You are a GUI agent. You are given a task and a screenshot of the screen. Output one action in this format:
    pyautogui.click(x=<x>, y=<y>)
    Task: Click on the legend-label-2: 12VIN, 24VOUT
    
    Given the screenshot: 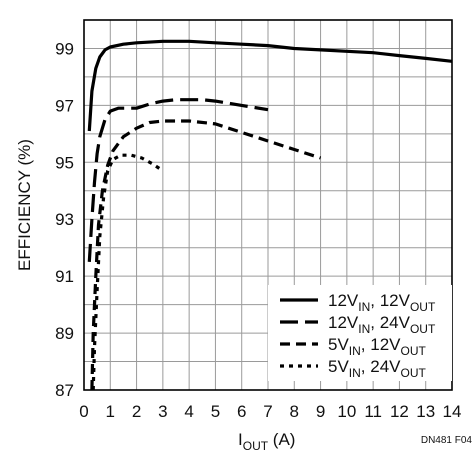 What is the action you would take?
    pyautogui.click(x=382, y=324)
    